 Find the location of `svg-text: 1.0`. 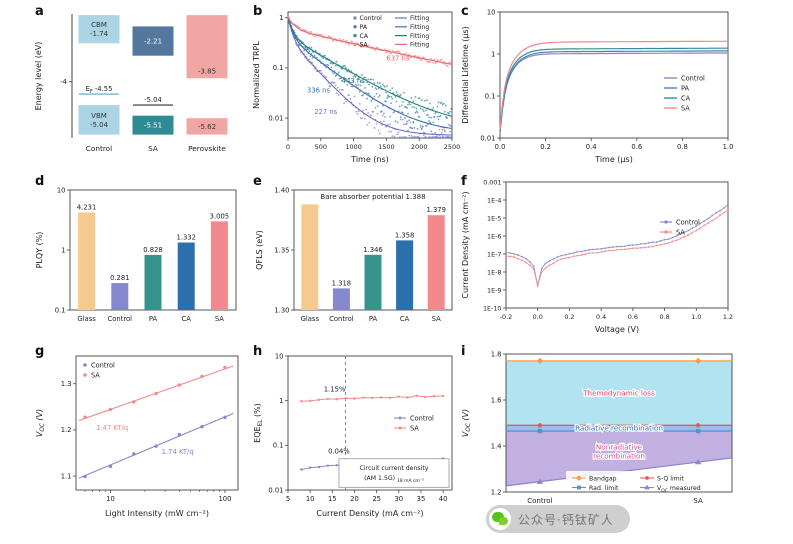

svg-text: 1.0 is located at coordinates (696, 317).